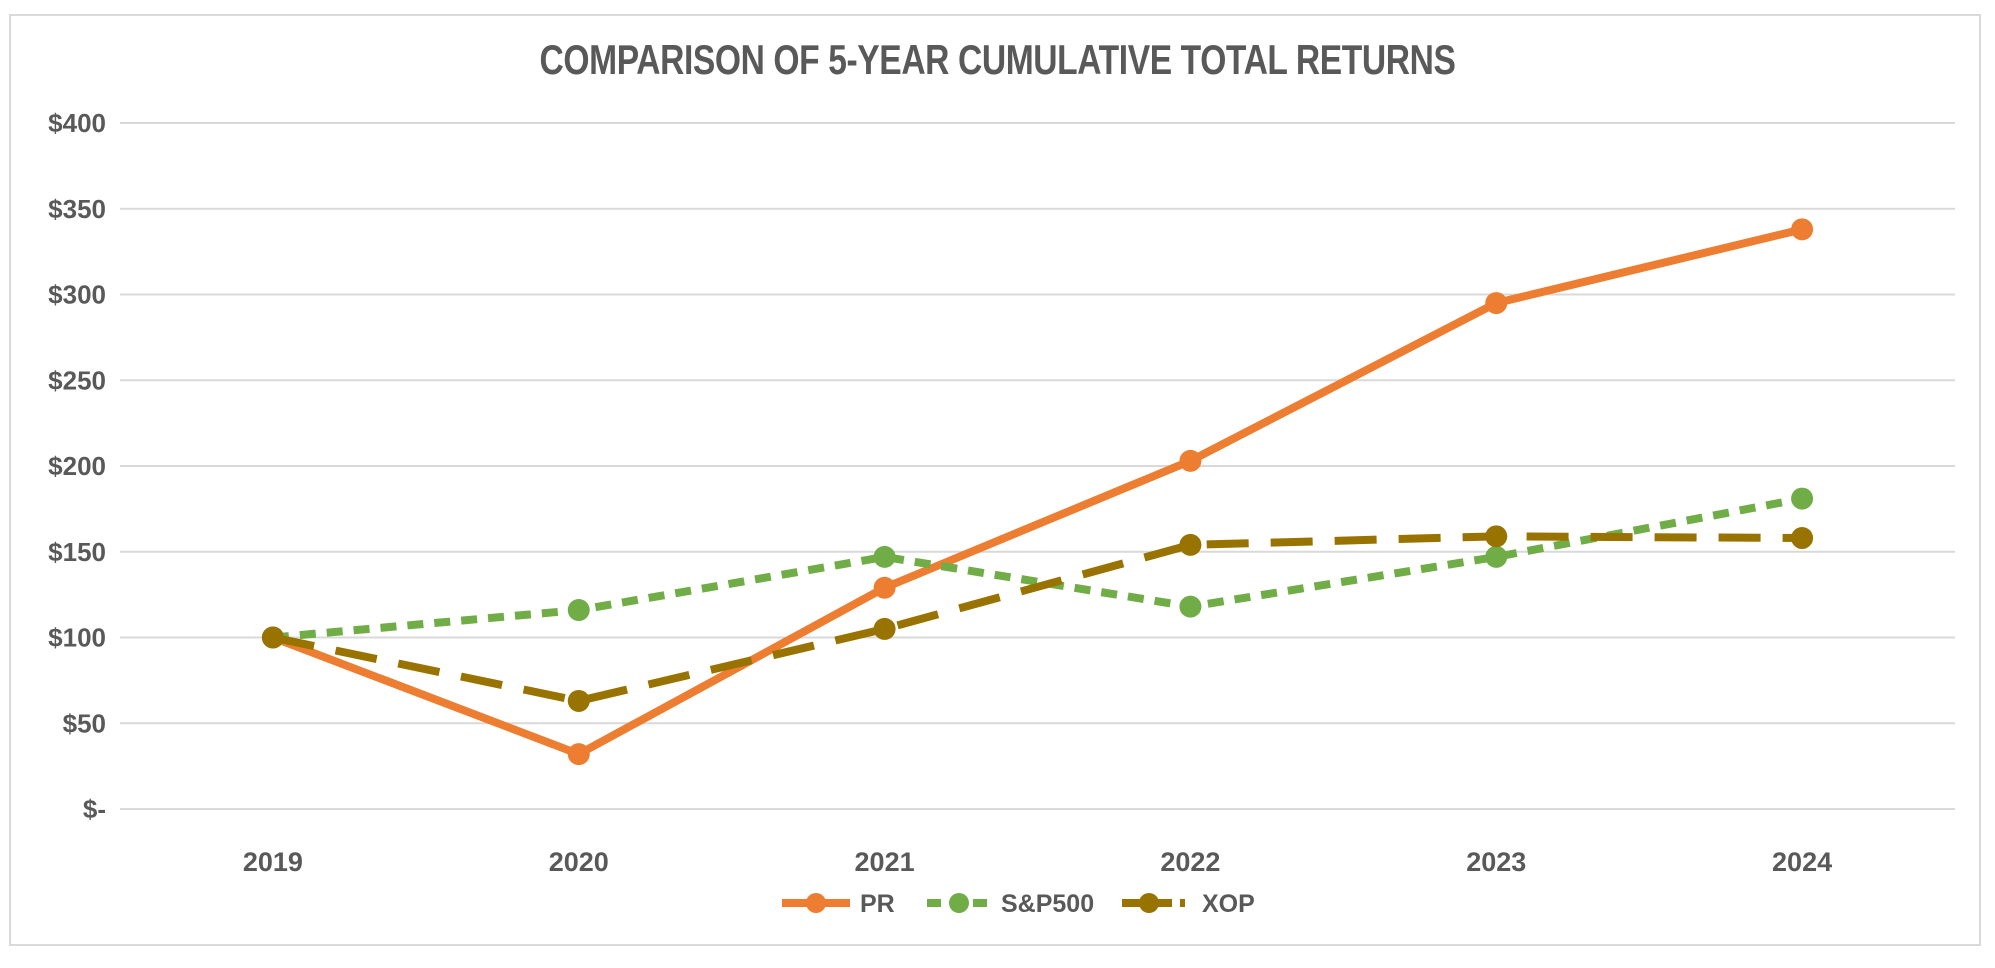 The height and width of the screenshot is (968, 1995). Describe the element at coordinates (1190, 460) in the screenshot. I see `data-point-PR-2022` at that location.